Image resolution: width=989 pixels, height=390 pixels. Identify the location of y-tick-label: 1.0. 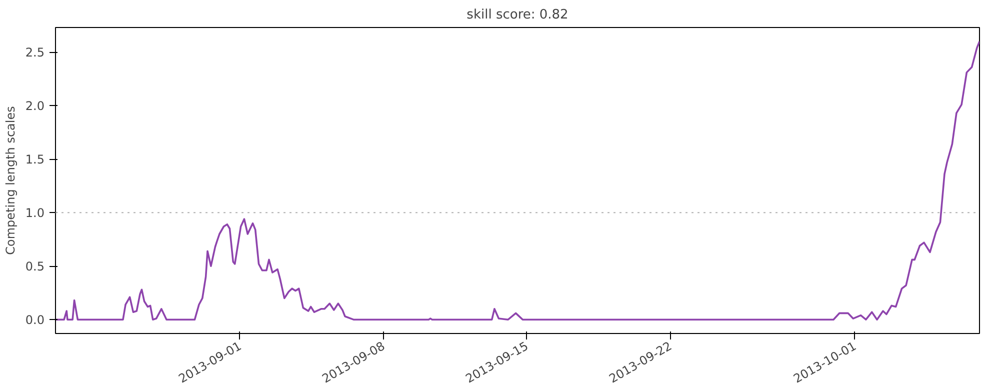
(35, 213).